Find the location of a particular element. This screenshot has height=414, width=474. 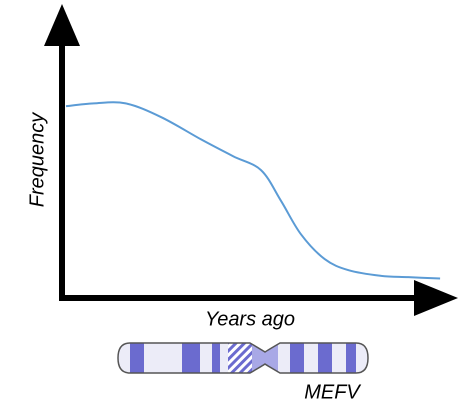

gene-label: MEFV is located at coordinates (332, 392).